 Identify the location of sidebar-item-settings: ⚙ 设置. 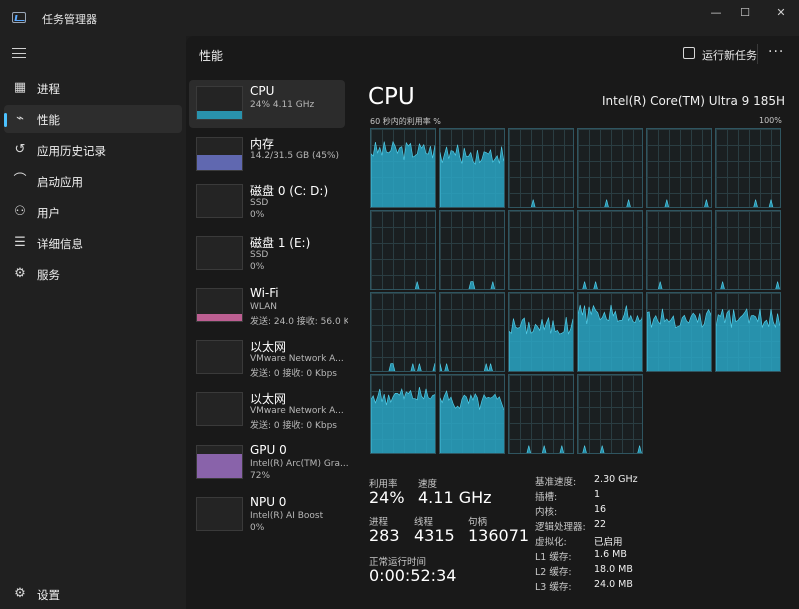
(93, 594).